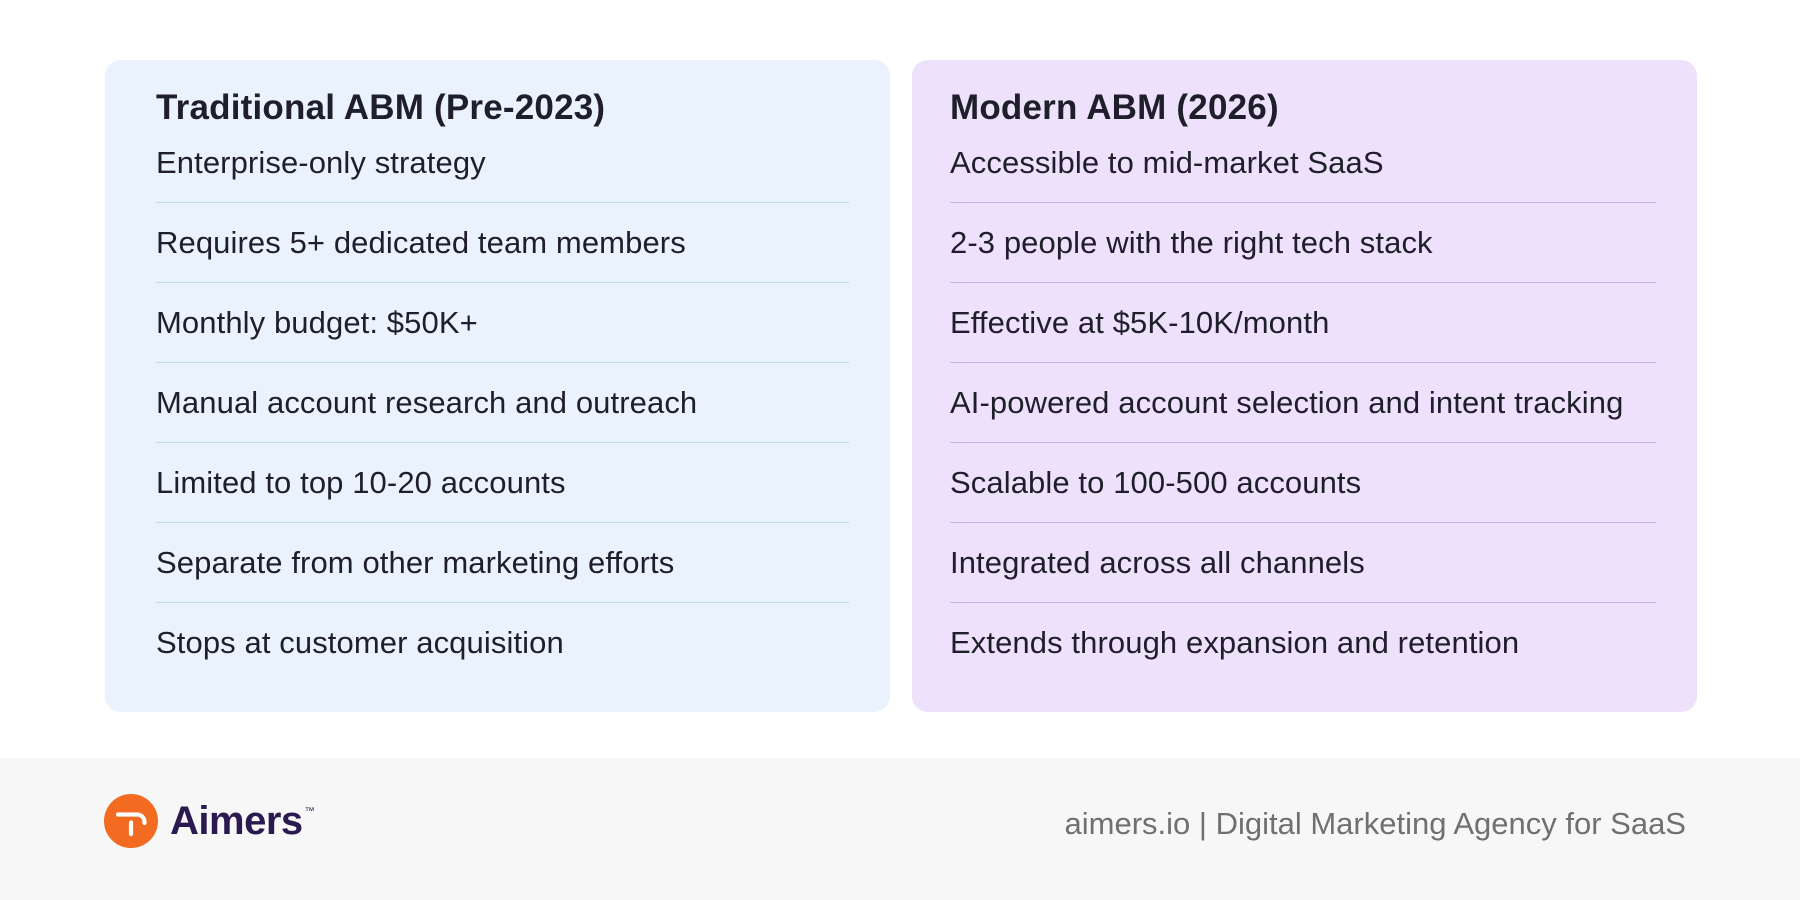 The height and width of the screenshot is (900, 1800). I want to click on trademark-symbol: ™, so click(309, 811).